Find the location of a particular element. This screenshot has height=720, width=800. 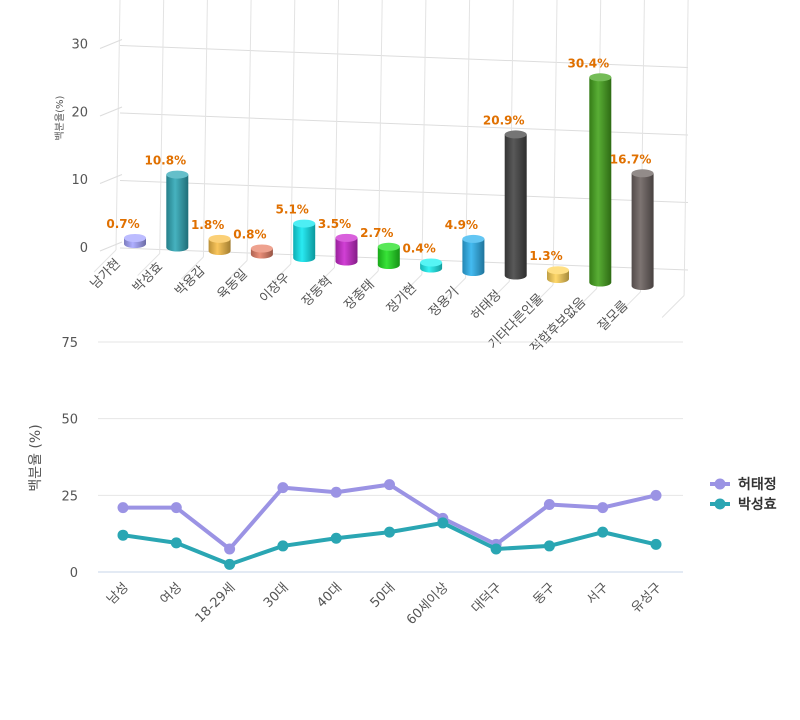

legend-item: 박성효 is located at coordinates (743, 504).